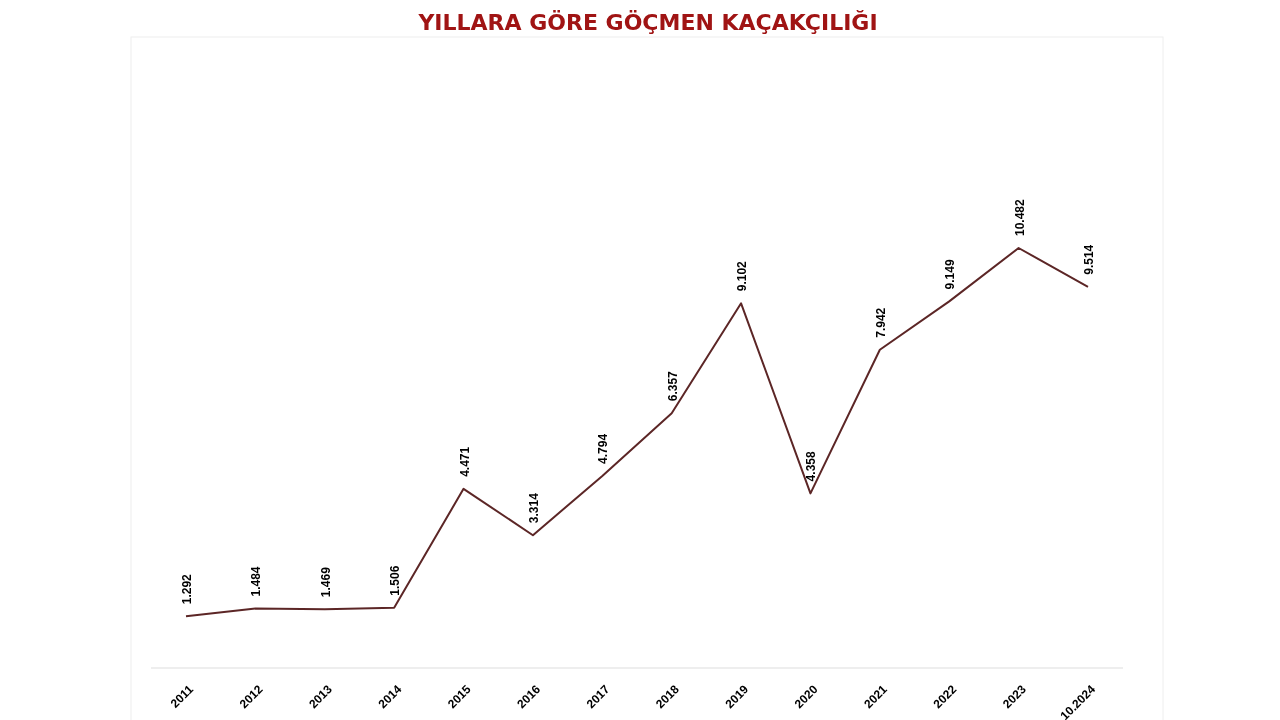 Image resolution: width=1280 pixels, height=720 pixels. What do you see at coordinates (811, 466) in the screenshot?
I see `data-label: 4.358` at bounding box center [811, 466].